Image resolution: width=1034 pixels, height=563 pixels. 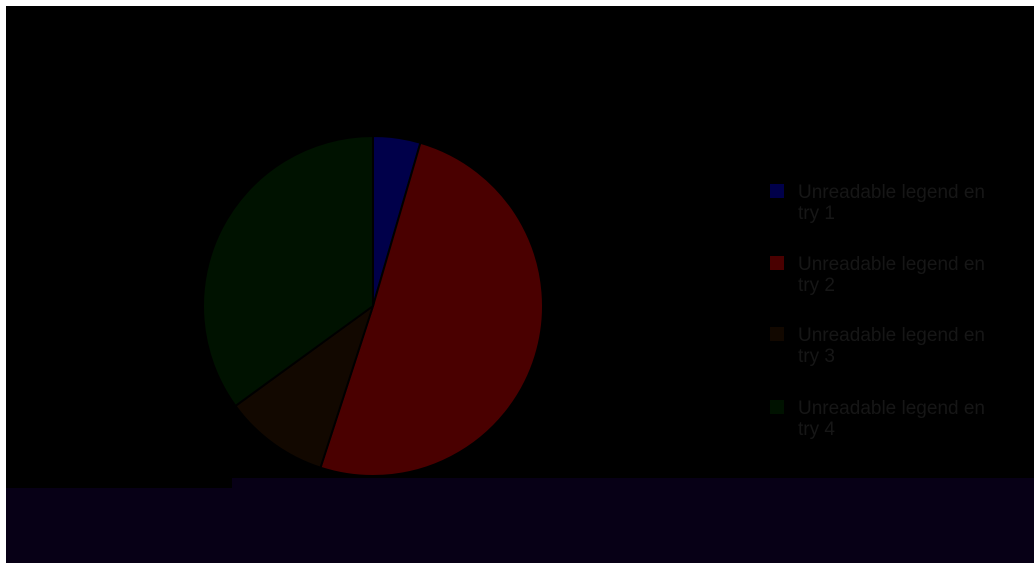 I want to click on legend-label-4: Unreadable legend entry 4, so click(x=891, y=419).